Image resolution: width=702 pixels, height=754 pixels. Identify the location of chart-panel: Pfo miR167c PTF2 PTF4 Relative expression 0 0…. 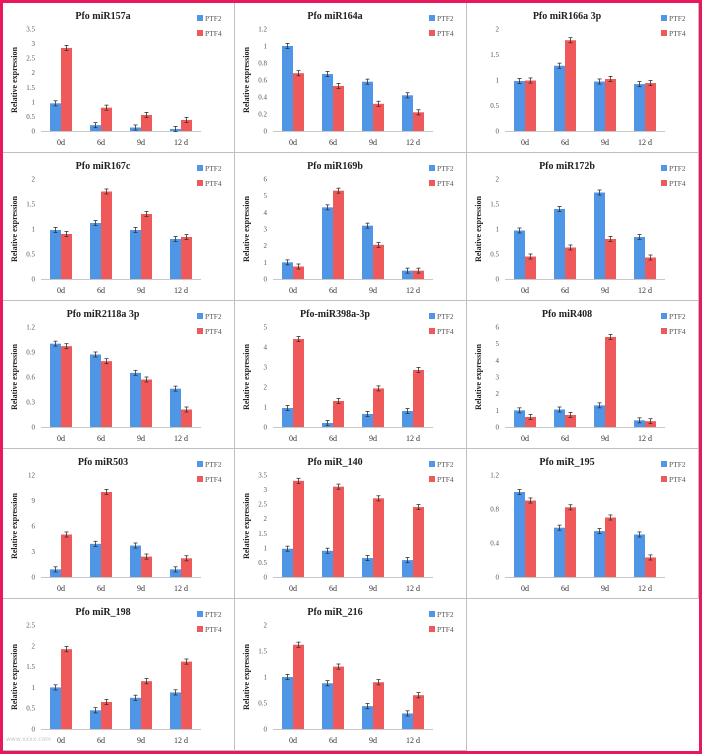
(119, 227).